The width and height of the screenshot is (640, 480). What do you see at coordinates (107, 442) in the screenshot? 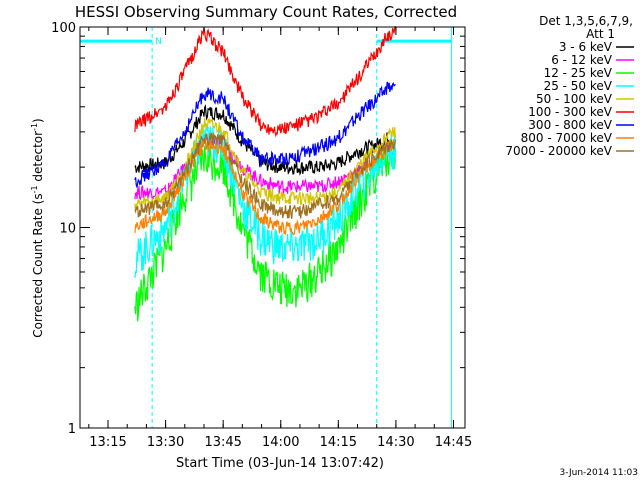
I see `x-tick-label: 13:15` at bounding box center [107, 442].